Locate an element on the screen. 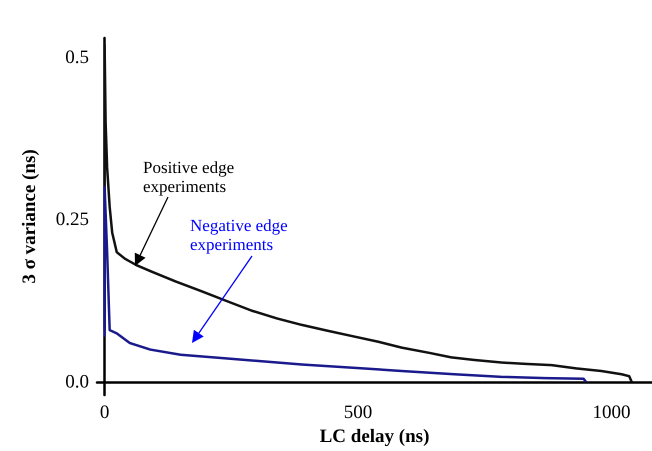 This screenshot has height=451, width=652. y-axis-title: 3 σ variance (ns) is located at coordinates (29, 216).